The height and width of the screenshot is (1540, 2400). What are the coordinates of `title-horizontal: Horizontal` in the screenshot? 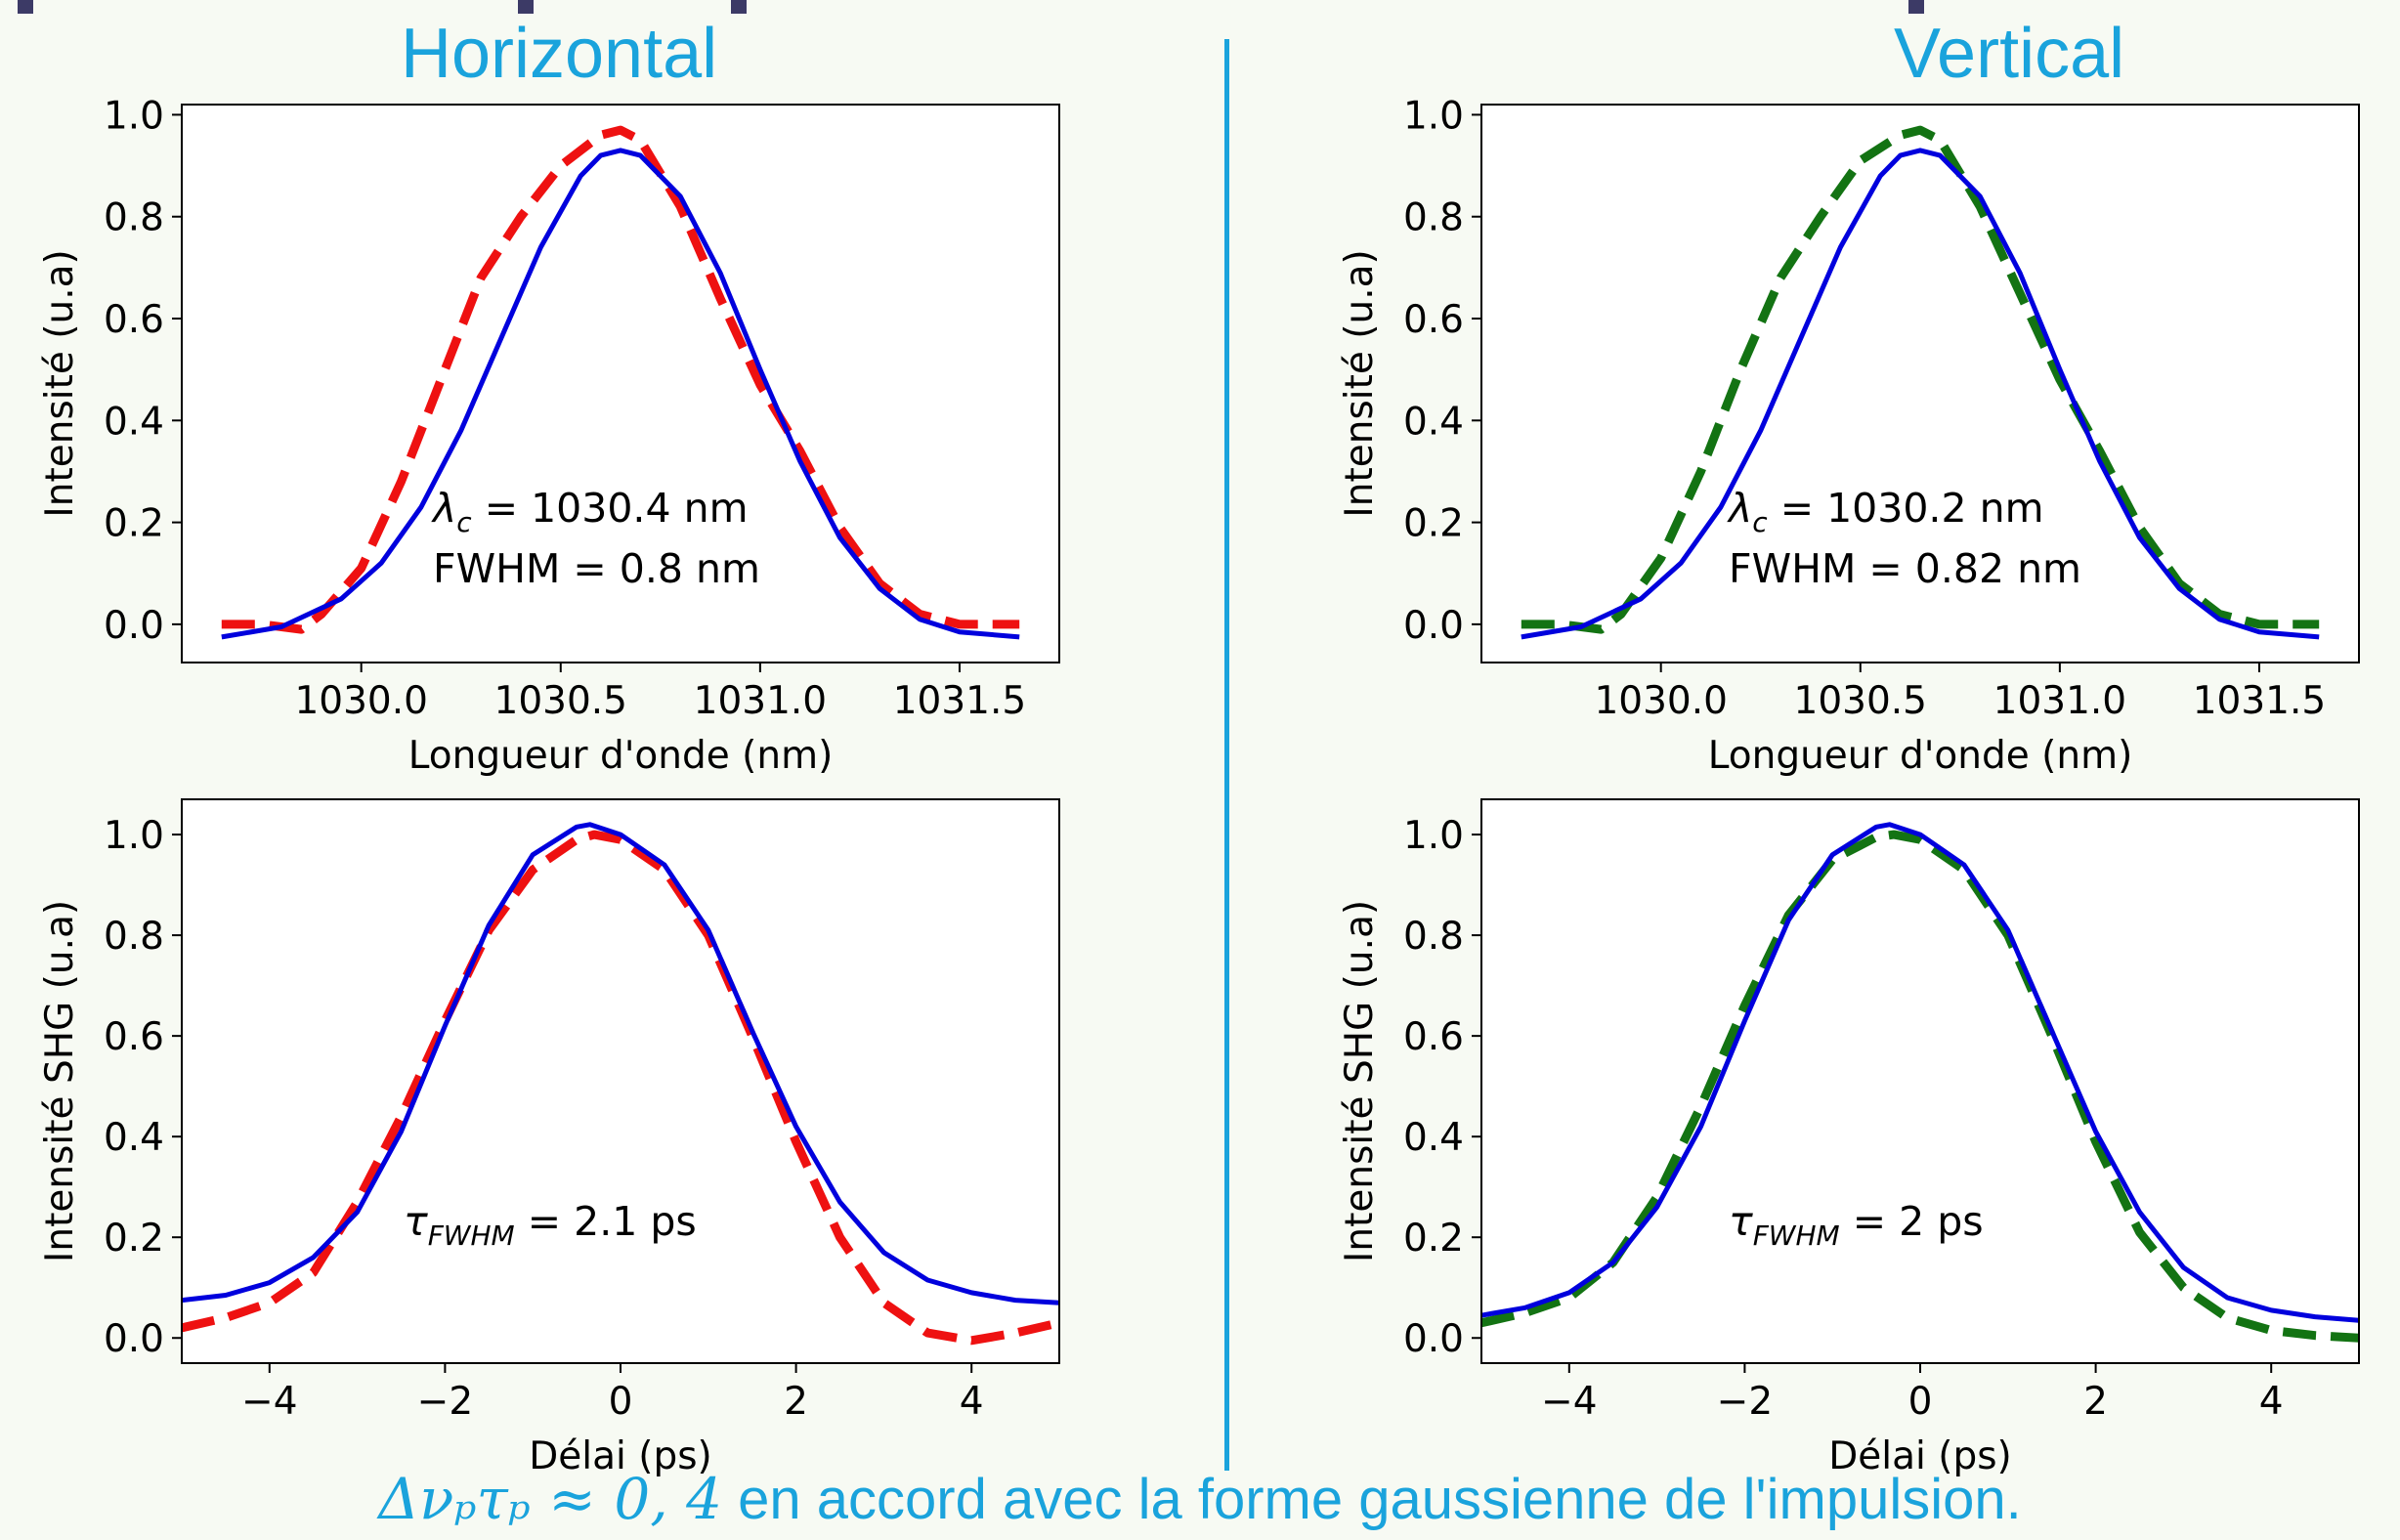 It's located at (559, 54).